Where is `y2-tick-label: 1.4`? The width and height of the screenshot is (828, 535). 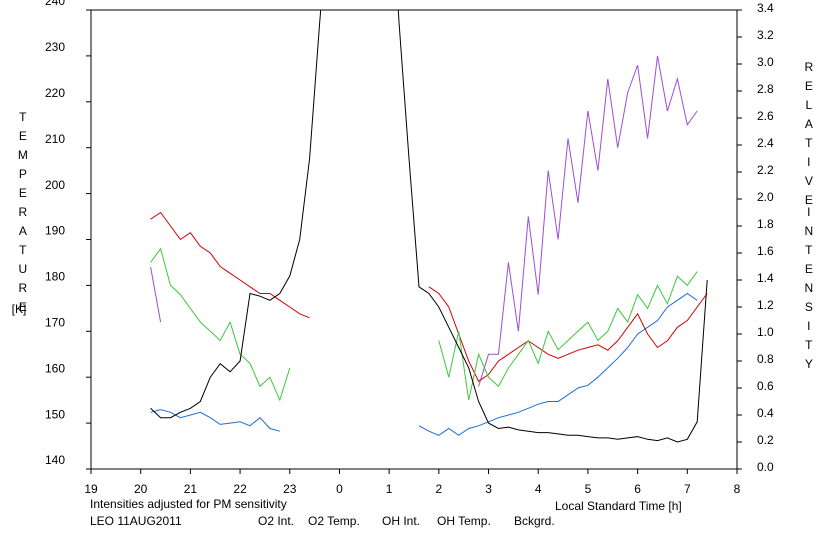
y2-tick-label: 1.4 is located at coordinates (765, 278).